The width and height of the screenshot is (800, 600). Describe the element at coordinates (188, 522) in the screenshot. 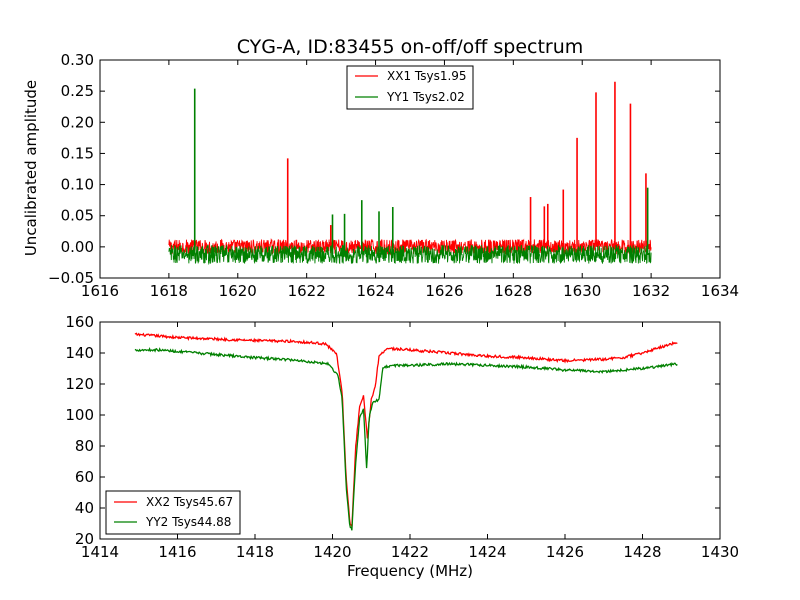

I see `bottom-legend-label-yy2: YY2 Tsys44.88` at that location.